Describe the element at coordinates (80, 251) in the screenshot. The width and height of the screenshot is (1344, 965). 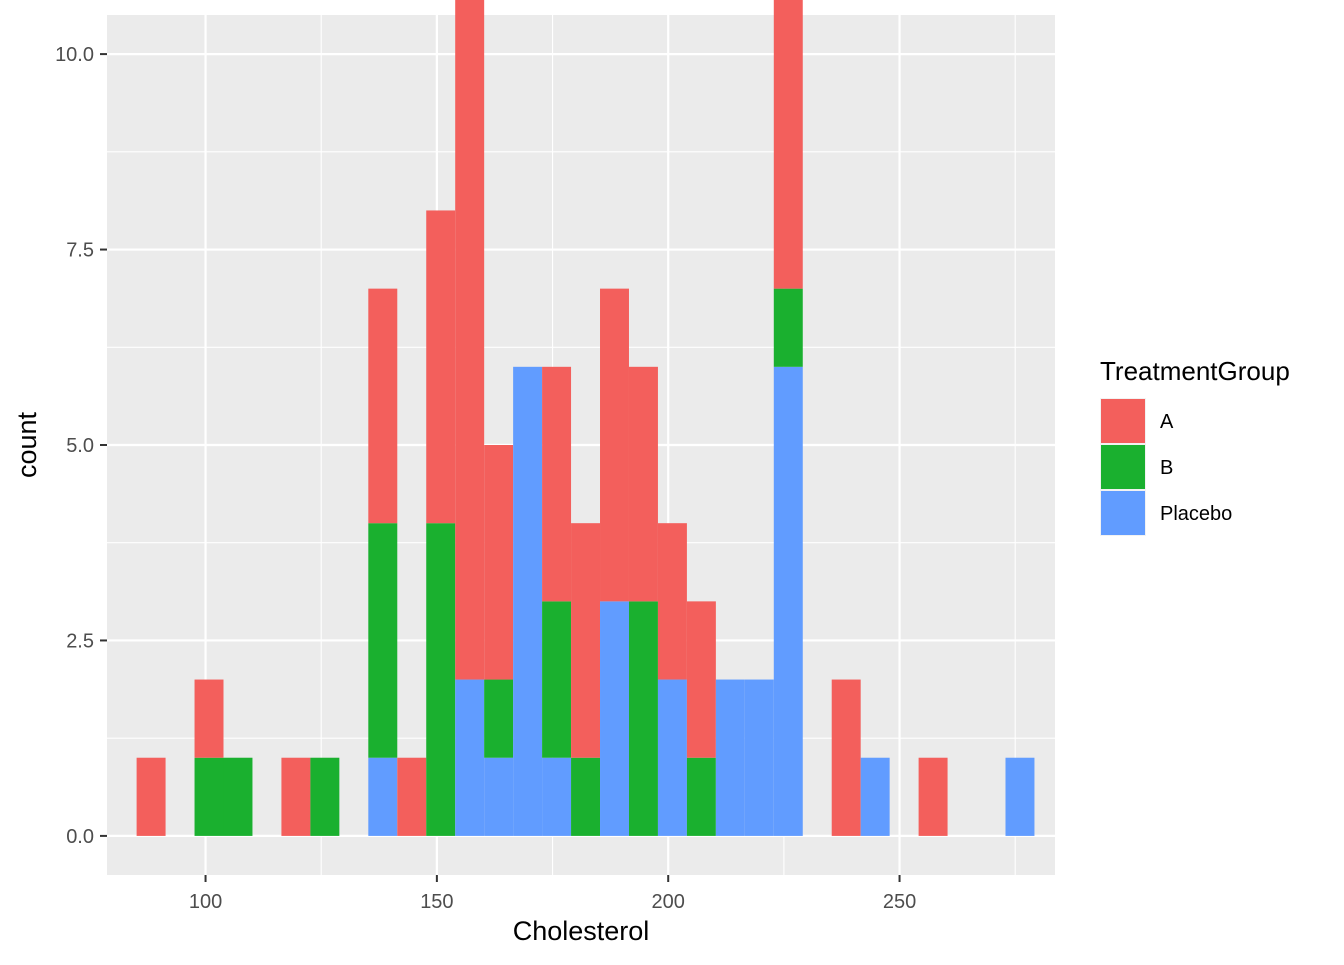
I see `y-tick-label: 7.5` at that location.